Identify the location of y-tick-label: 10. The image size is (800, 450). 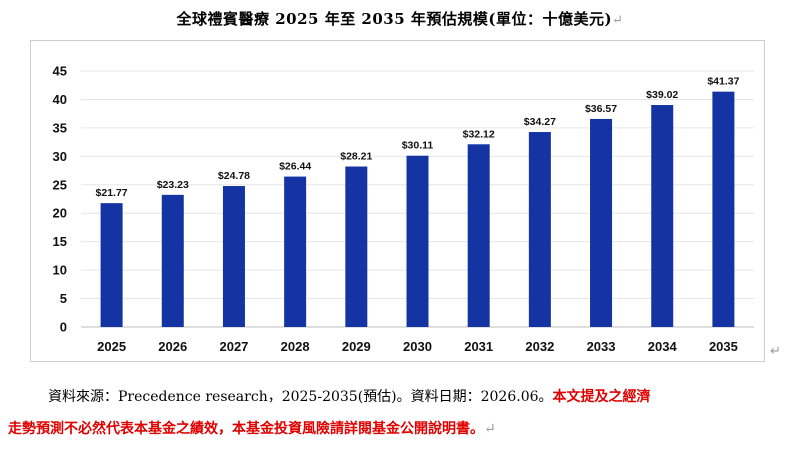
(60, 270).